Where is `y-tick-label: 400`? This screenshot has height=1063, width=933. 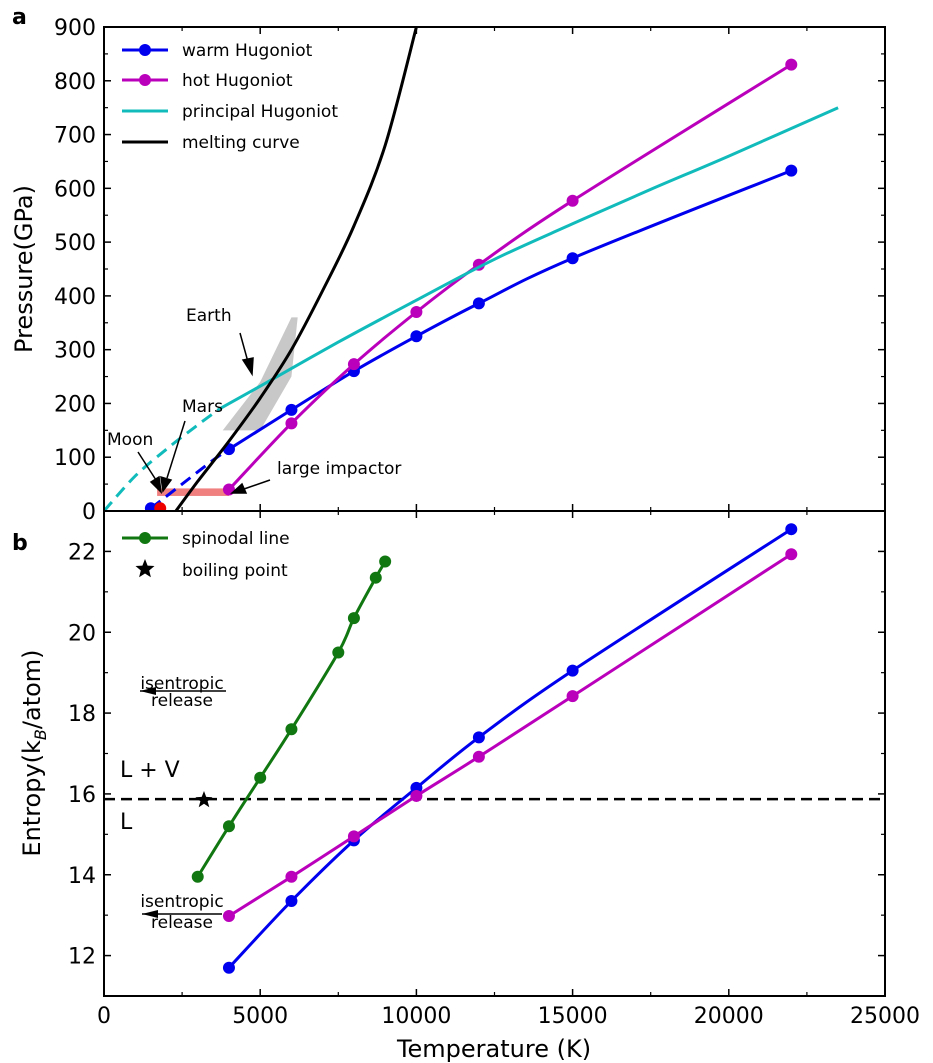 y-tick-label: 400 is located at coordinates (75, 297).